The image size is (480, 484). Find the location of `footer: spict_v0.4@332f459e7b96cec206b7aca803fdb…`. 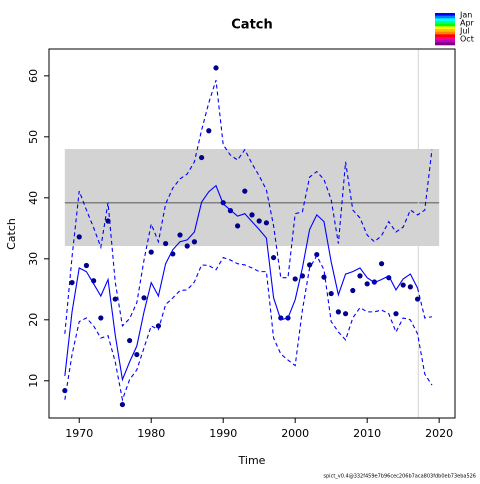

footer: spict_v0.4@332f459e7b96cec206b7aca803fdb… is located at coordinates (399, 477).